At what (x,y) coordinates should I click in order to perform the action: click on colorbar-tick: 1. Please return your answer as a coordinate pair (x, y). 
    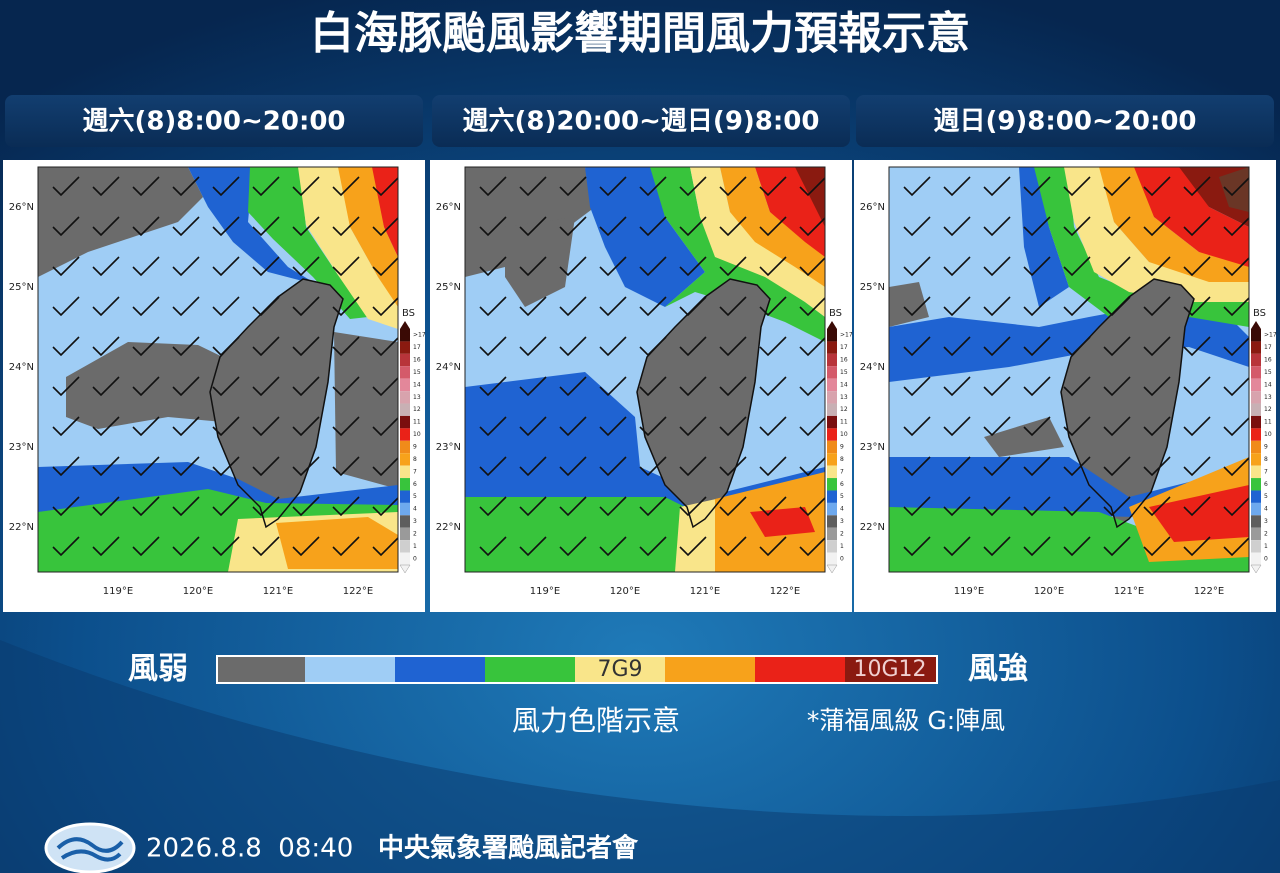
    Looking at the image, I should click on (842, 546).